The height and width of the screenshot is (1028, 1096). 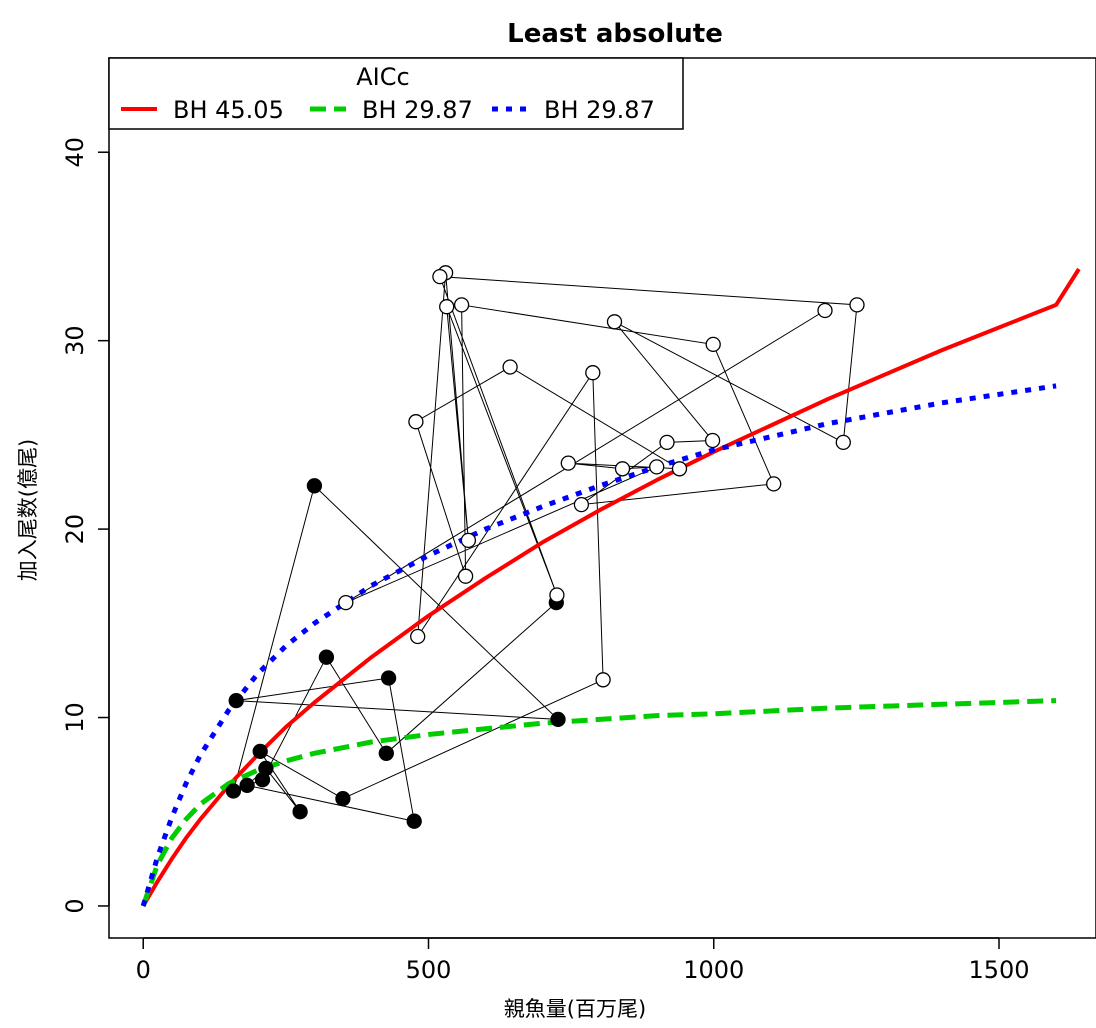 What do you see at coordinates (75, 717) in the screenshot?
I see `y-tick-label: 10` at bounding box center [75, 717].